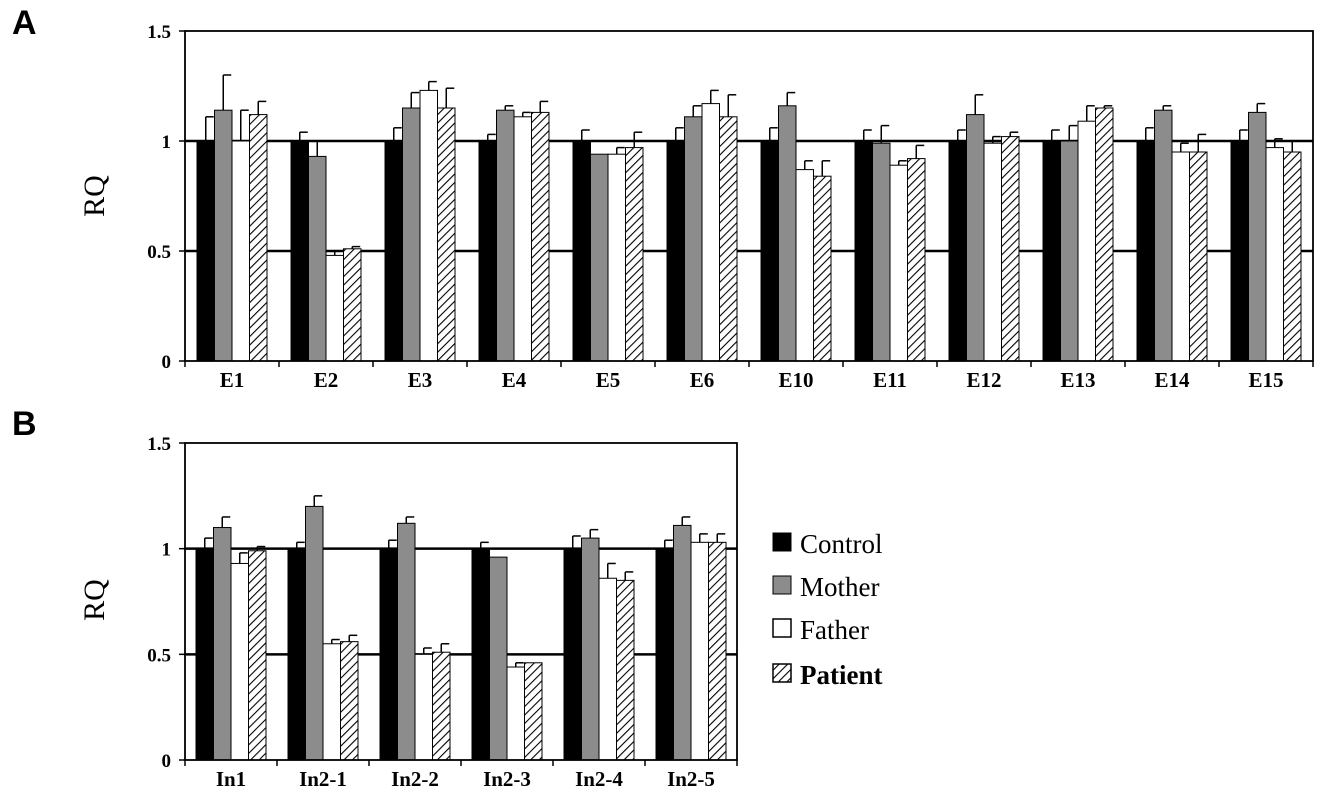  What do you see at coordinates (1104, 234) in the screenshot?
I see `bar-a-patient-e13` at bounding box center [1104, 234].